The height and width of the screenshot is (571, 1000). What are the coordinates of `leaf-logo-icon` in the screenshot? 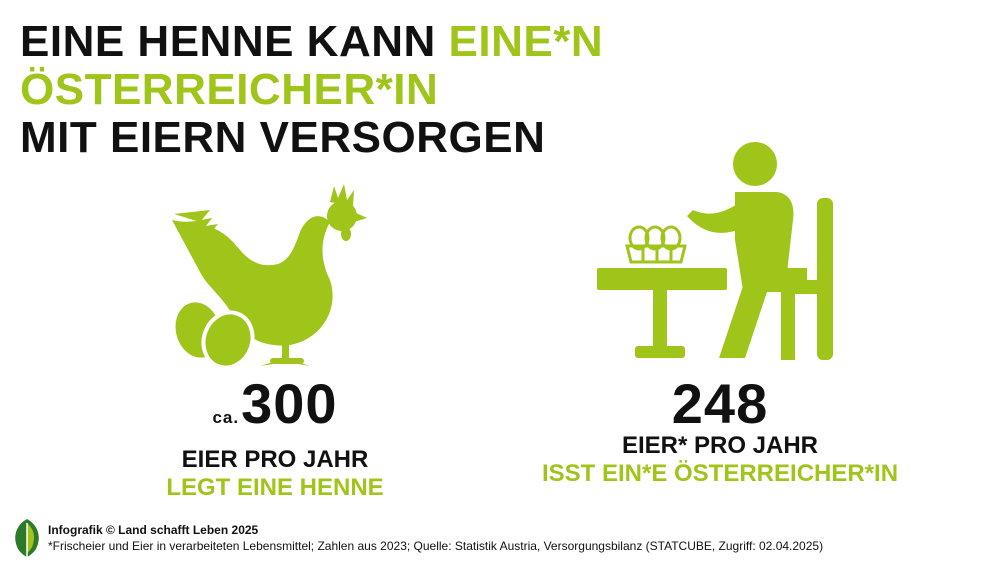 It's located at (27, 538).